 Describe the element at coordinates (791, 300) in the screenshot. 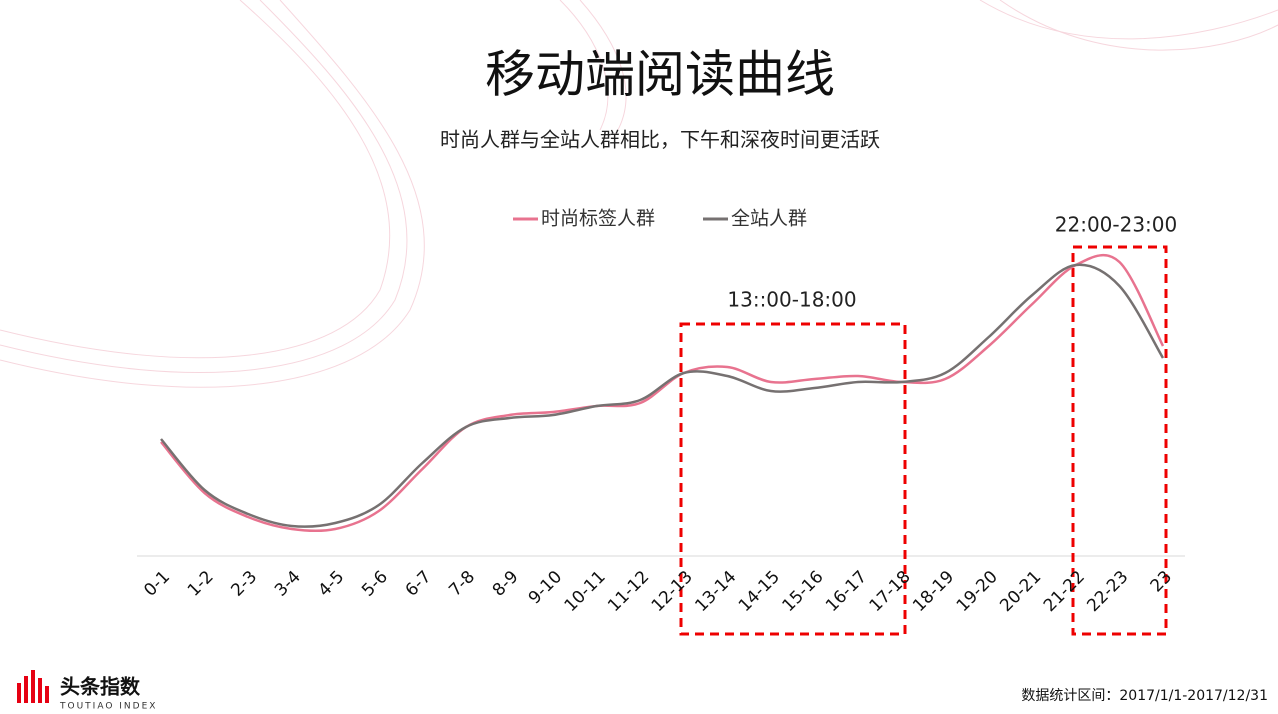

I see `annotation: 13::00-18:00` at that location.